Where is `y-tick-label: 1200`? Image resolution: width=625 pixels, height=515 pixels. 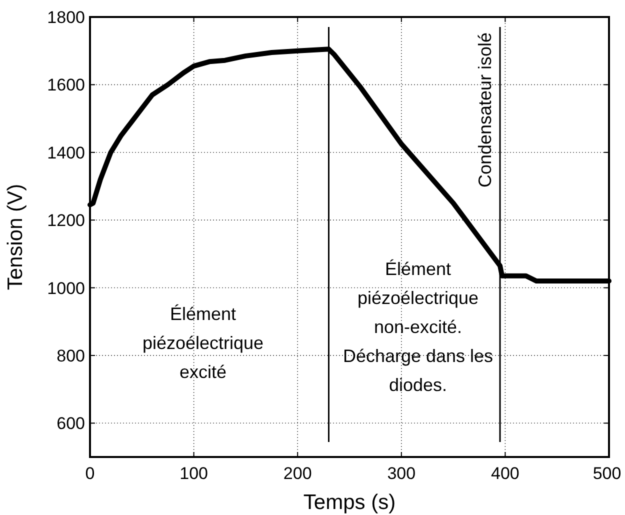 y-tick-label: 1200 is located at coordinates (66, 220).